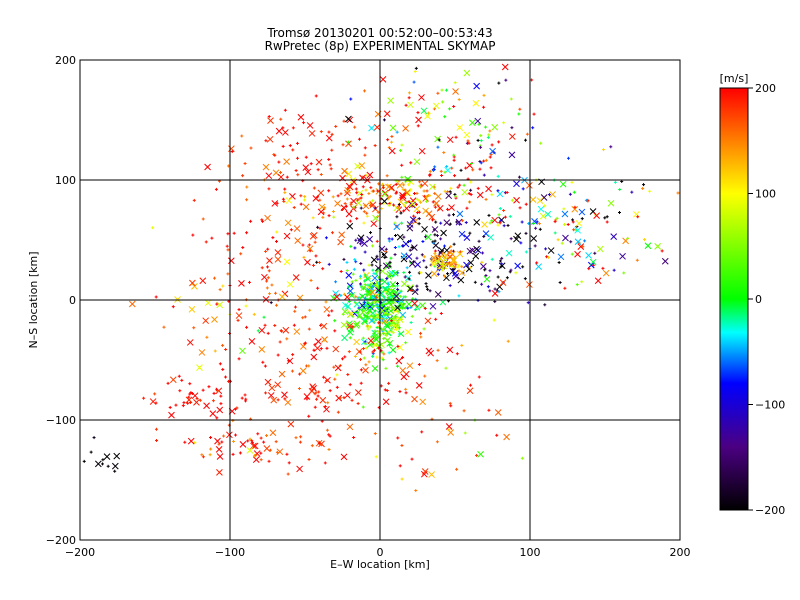 Image resolution: width=800 pixels, height=600 pixels. What do you see at coordinates (734, 299) in the screenshot?
I see `colorbar` at bounding box center [734, 299].